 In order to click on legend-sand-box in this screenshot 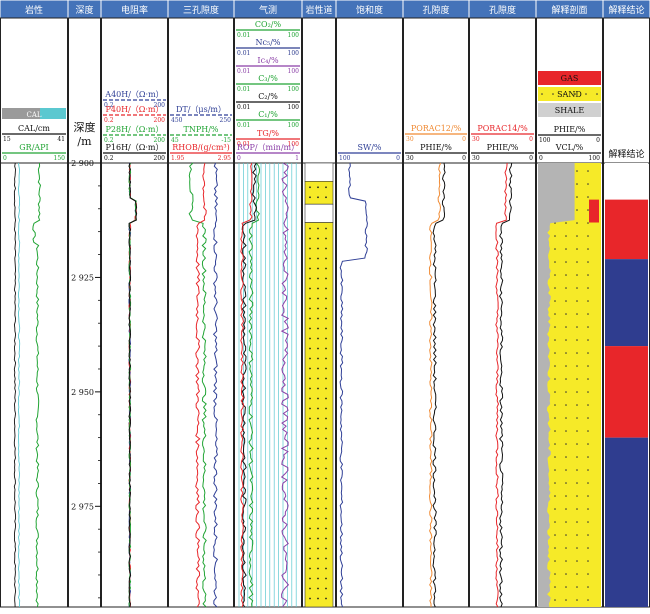, I will do `click(569, 94)`.